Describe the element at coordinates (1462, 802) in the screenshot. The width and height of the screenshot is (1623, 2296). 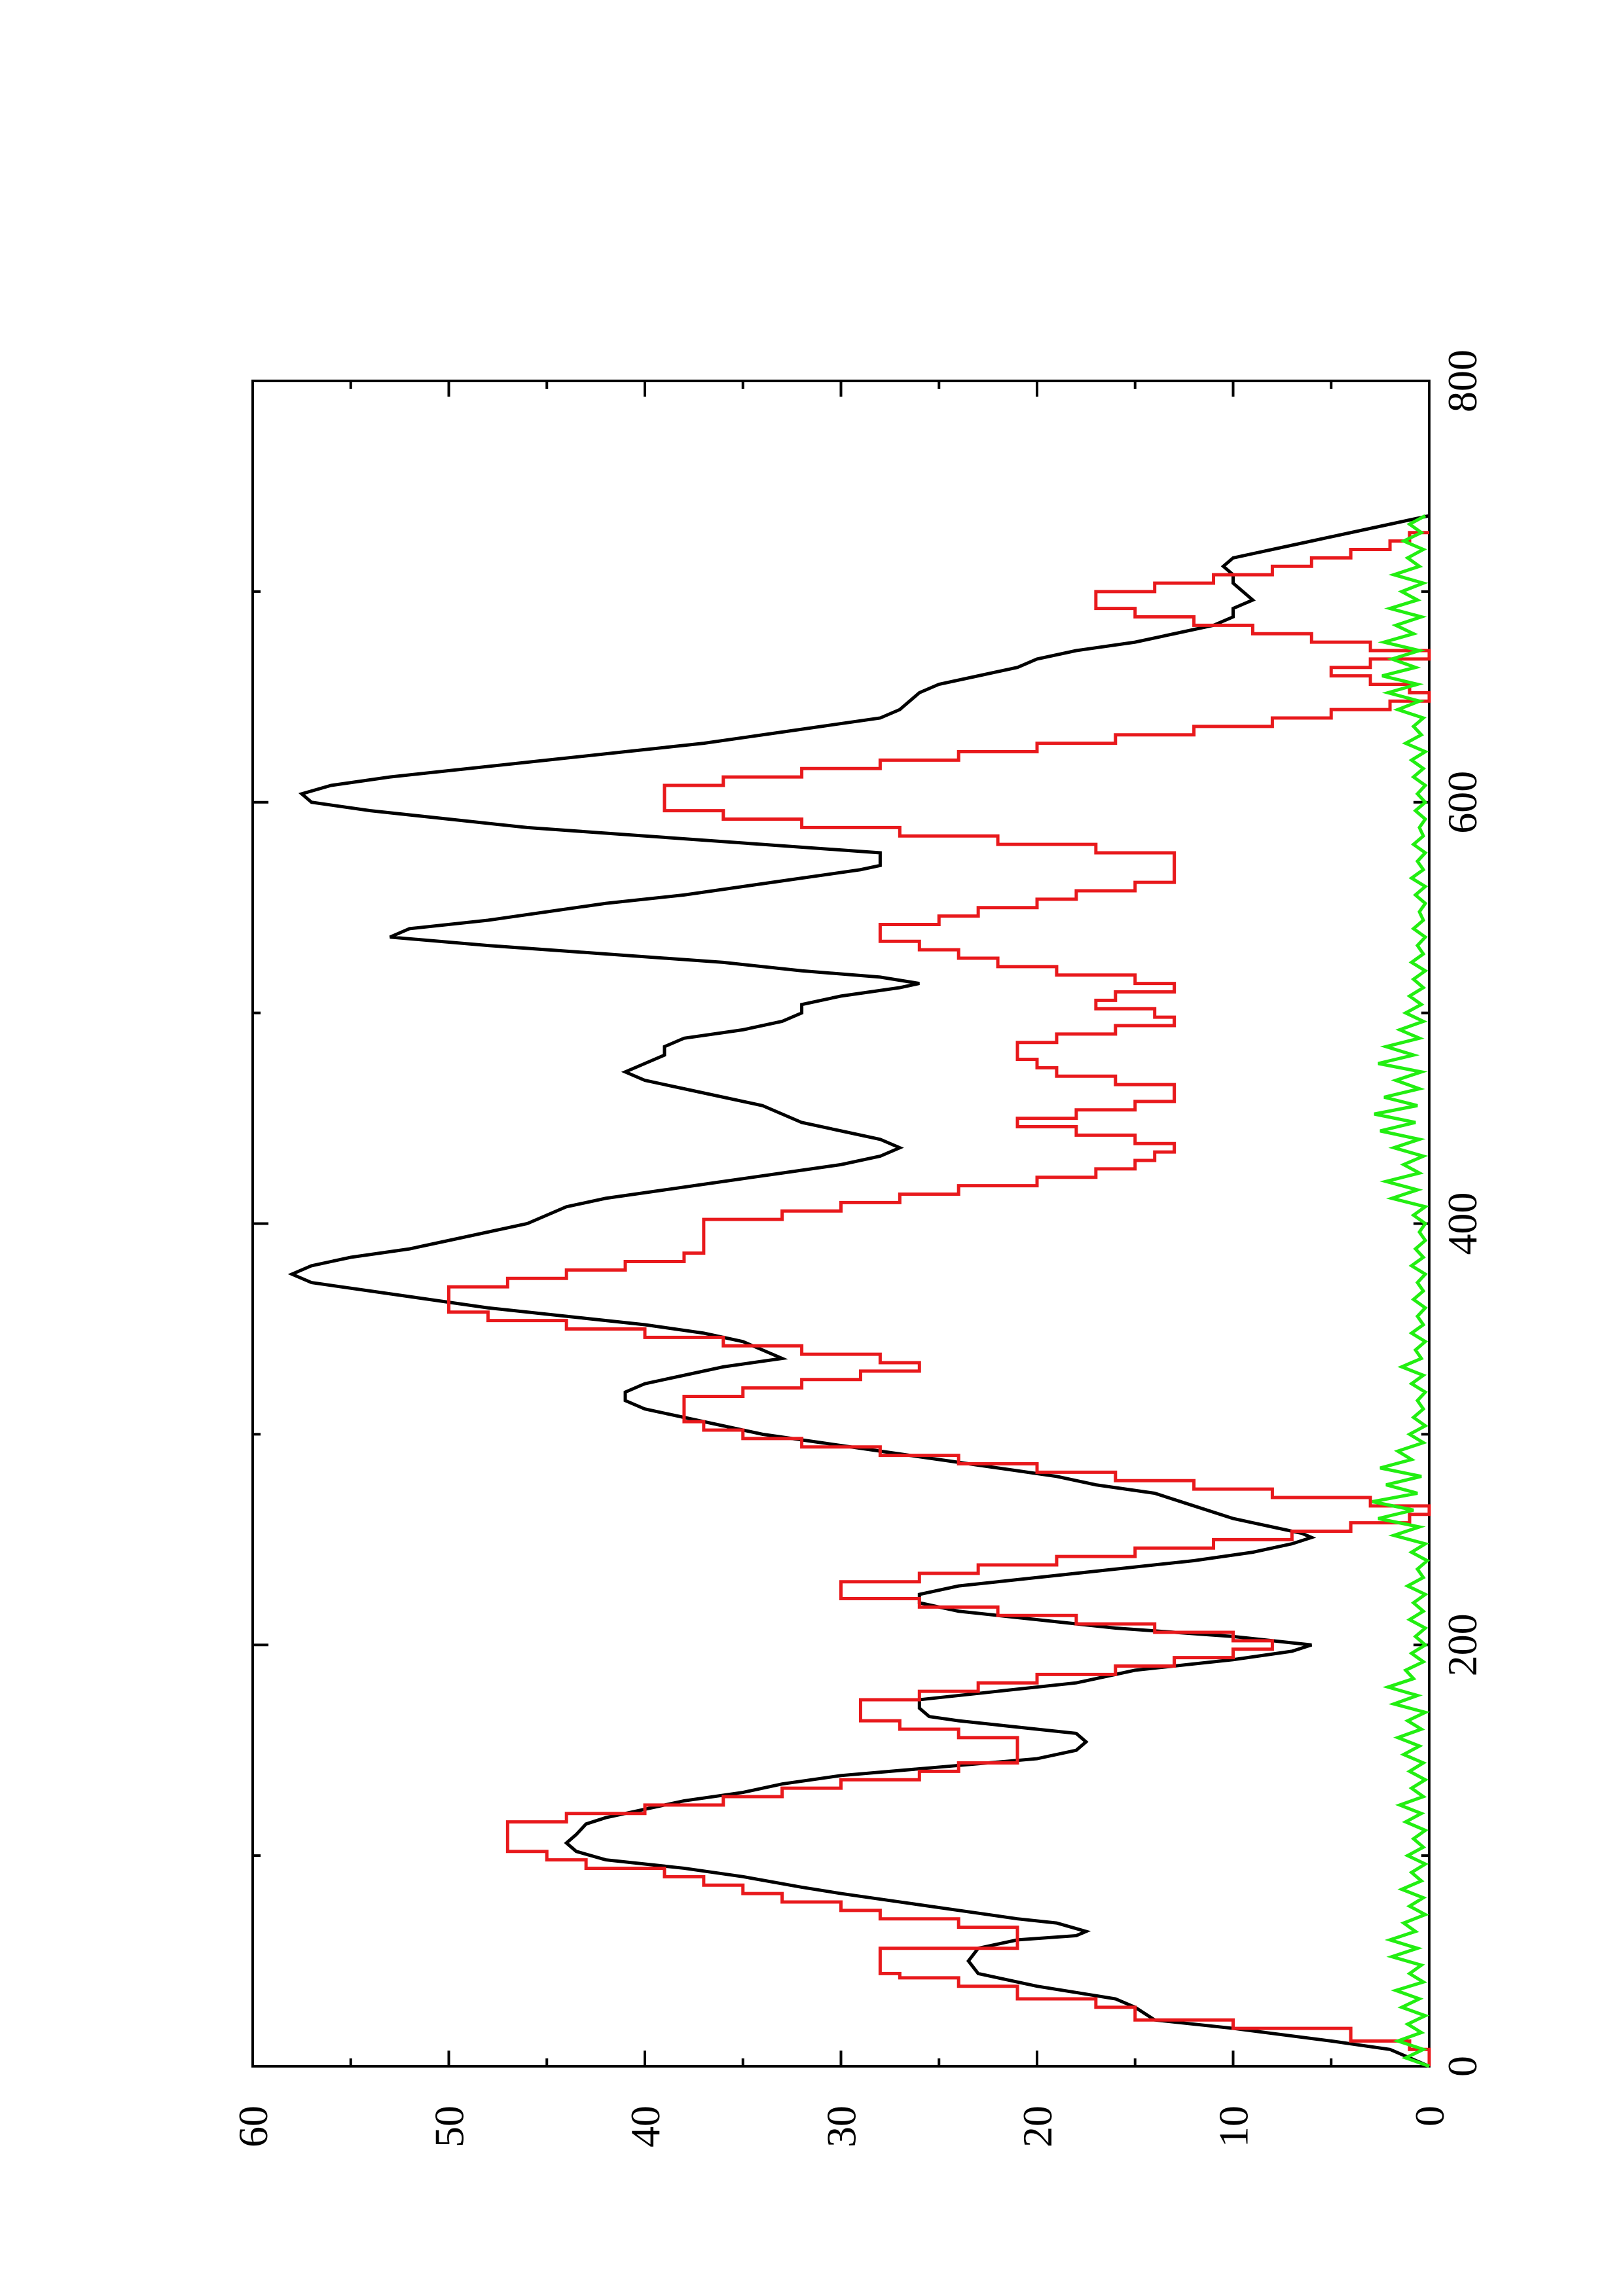
I see `x-tick-label: 600` at that location.